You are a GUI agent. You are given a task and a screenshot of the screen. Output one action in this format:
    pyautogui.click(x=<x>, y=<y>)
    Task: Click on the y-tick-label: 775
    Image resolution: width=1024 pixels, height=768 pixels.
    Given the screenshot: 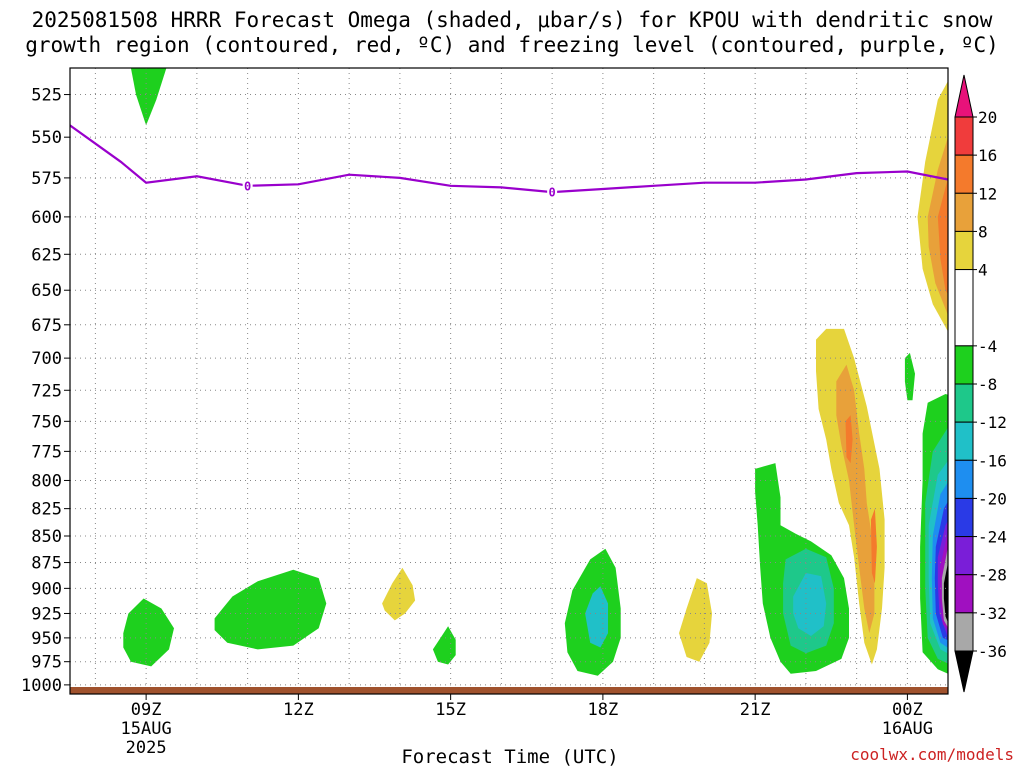 What is the action you would take?
    pyautogui.click(x=46, y=452)
    